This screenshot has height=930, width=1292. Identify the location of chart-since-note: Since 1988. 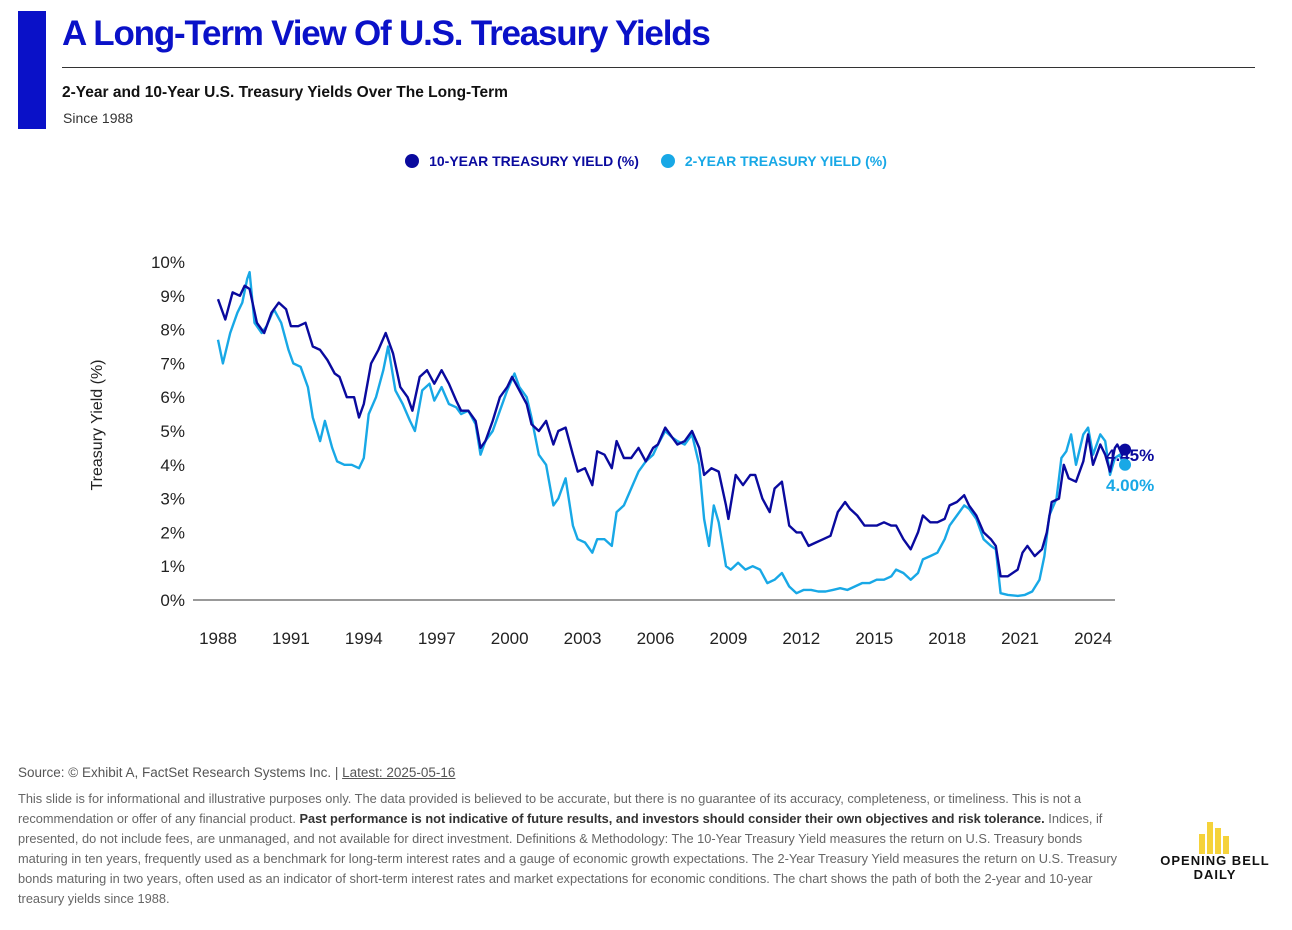
(98, 118).